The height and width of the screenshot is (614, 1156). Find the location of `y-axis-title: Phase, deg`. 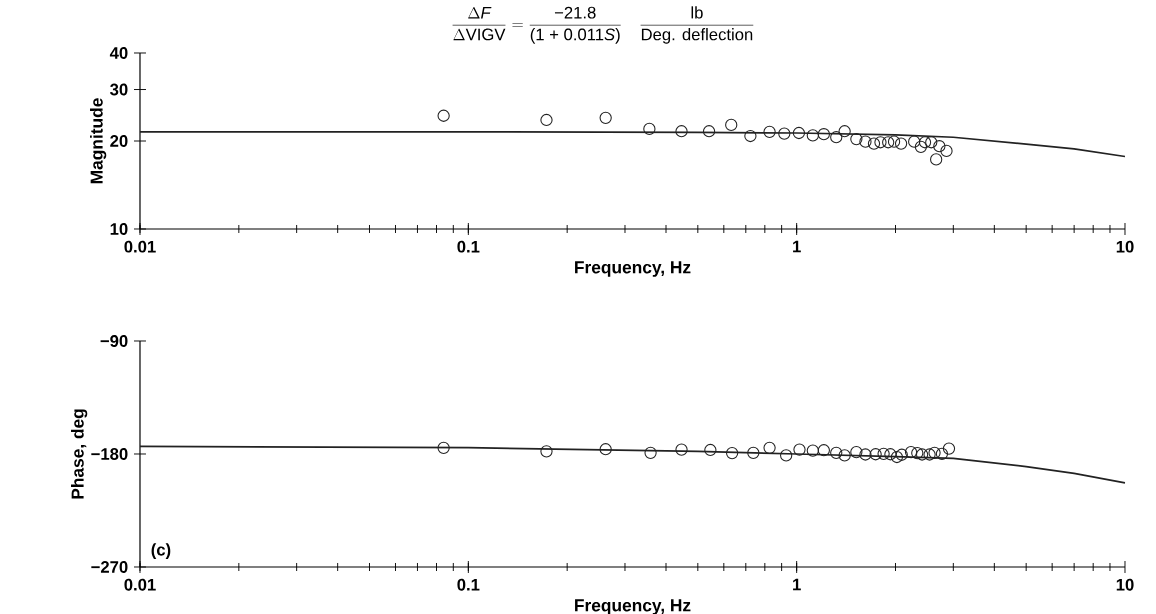

y-axis-title: Phase, deg is located at coordinates (79, 454).